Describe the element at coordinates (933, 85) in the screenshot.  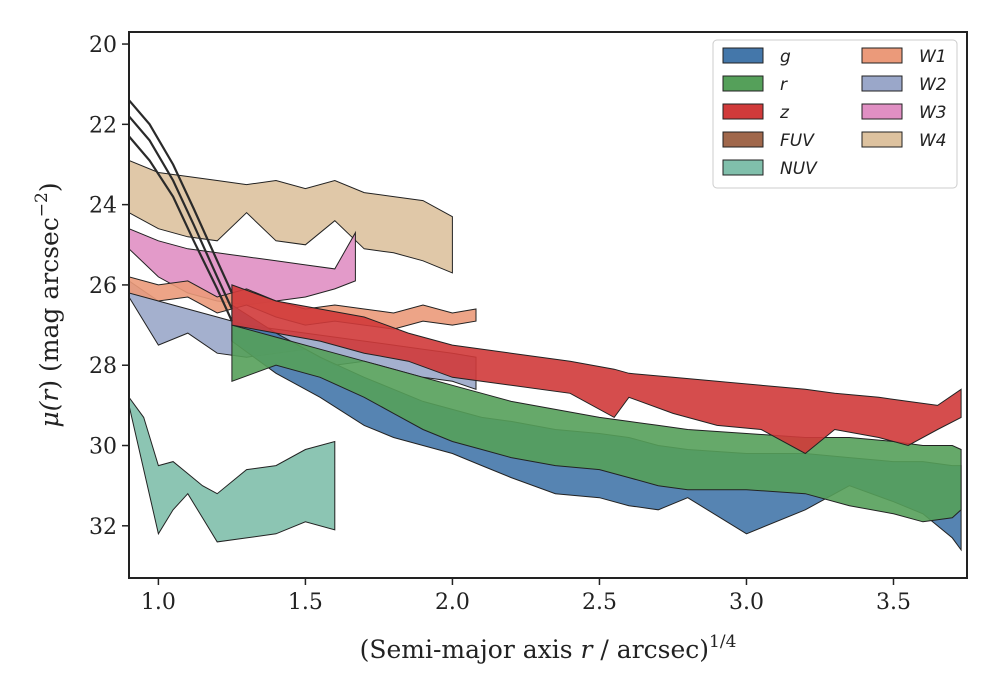
I see `legend-label: W2` at that location.